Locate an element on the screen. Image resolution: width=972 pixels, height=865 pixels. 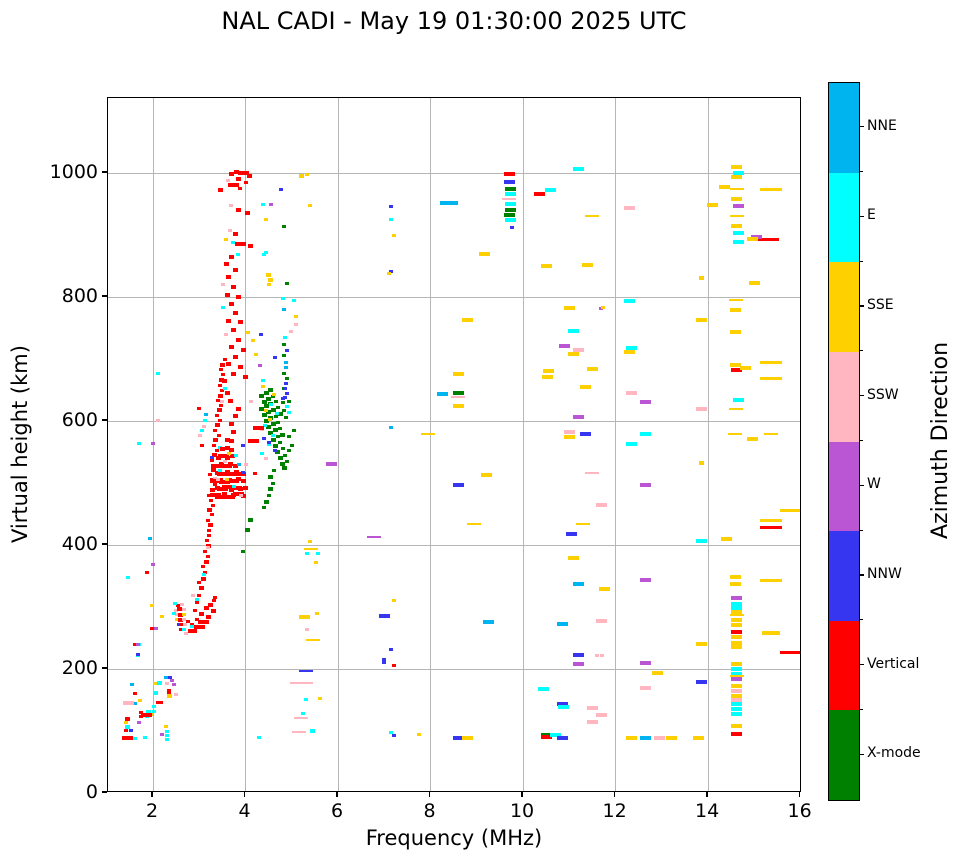
colorbar-label-vertical: Vertical is located at coordinates (893, 663).